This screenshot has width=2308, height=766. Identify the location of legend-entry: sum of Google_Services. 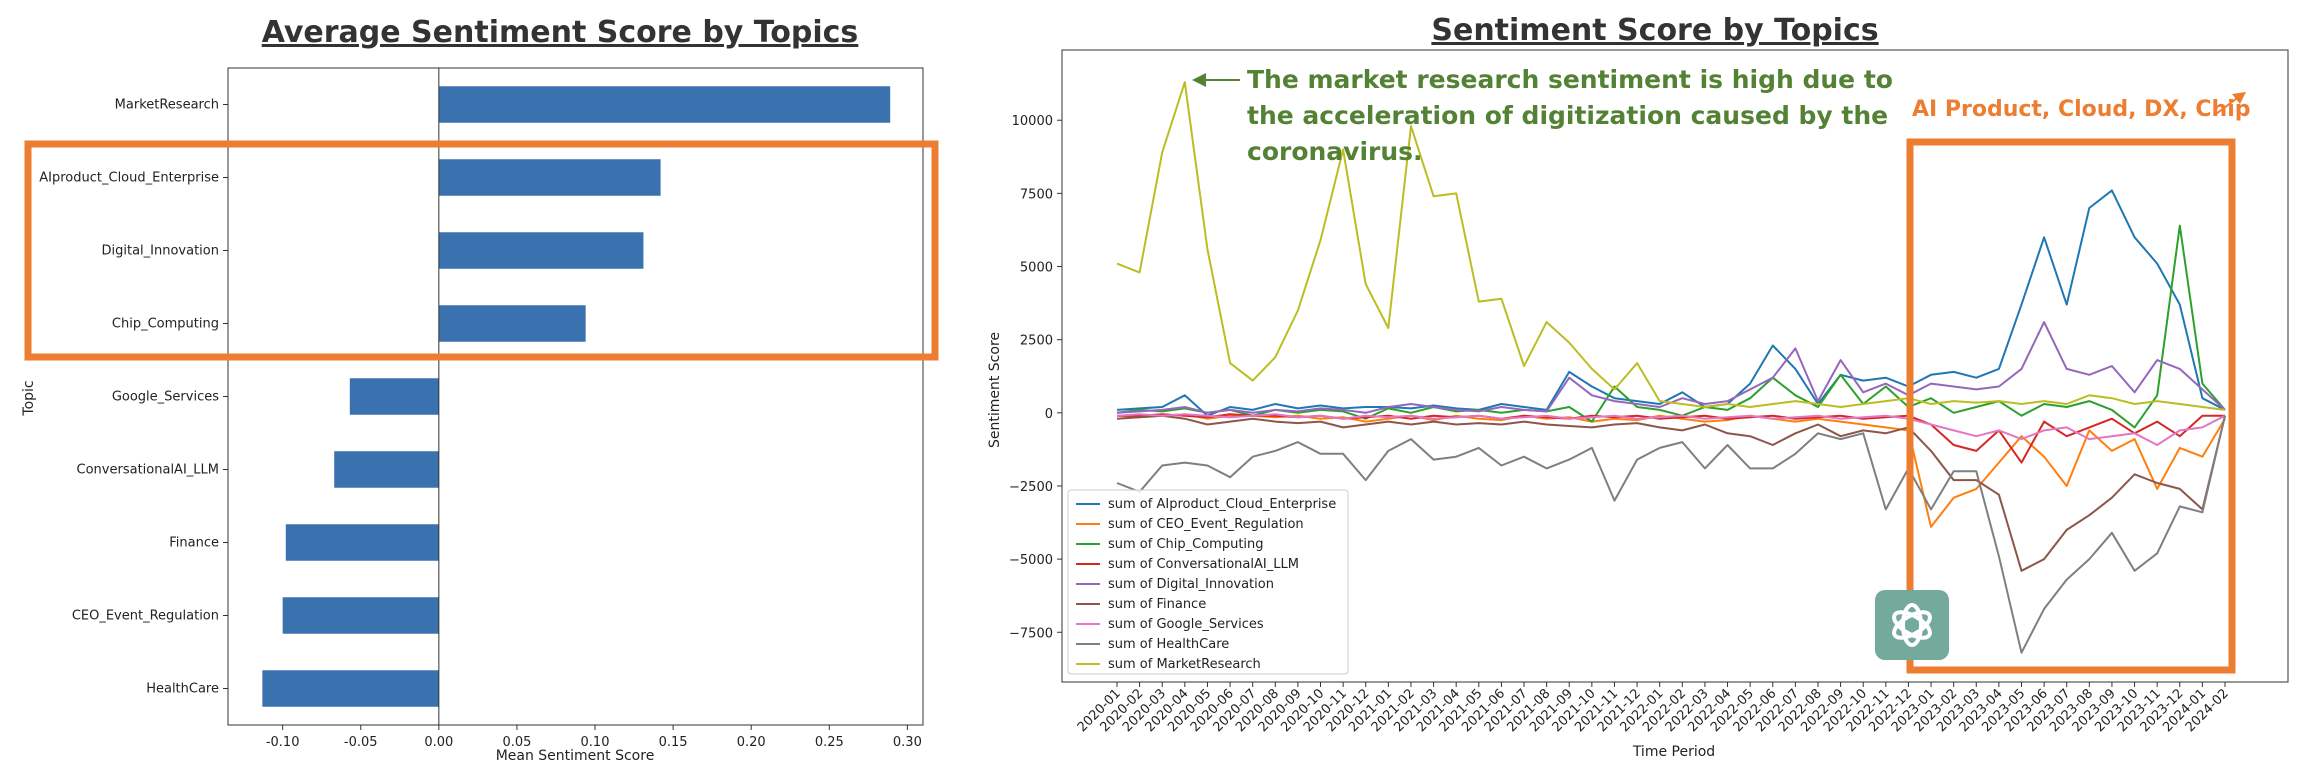
(1186, 624).